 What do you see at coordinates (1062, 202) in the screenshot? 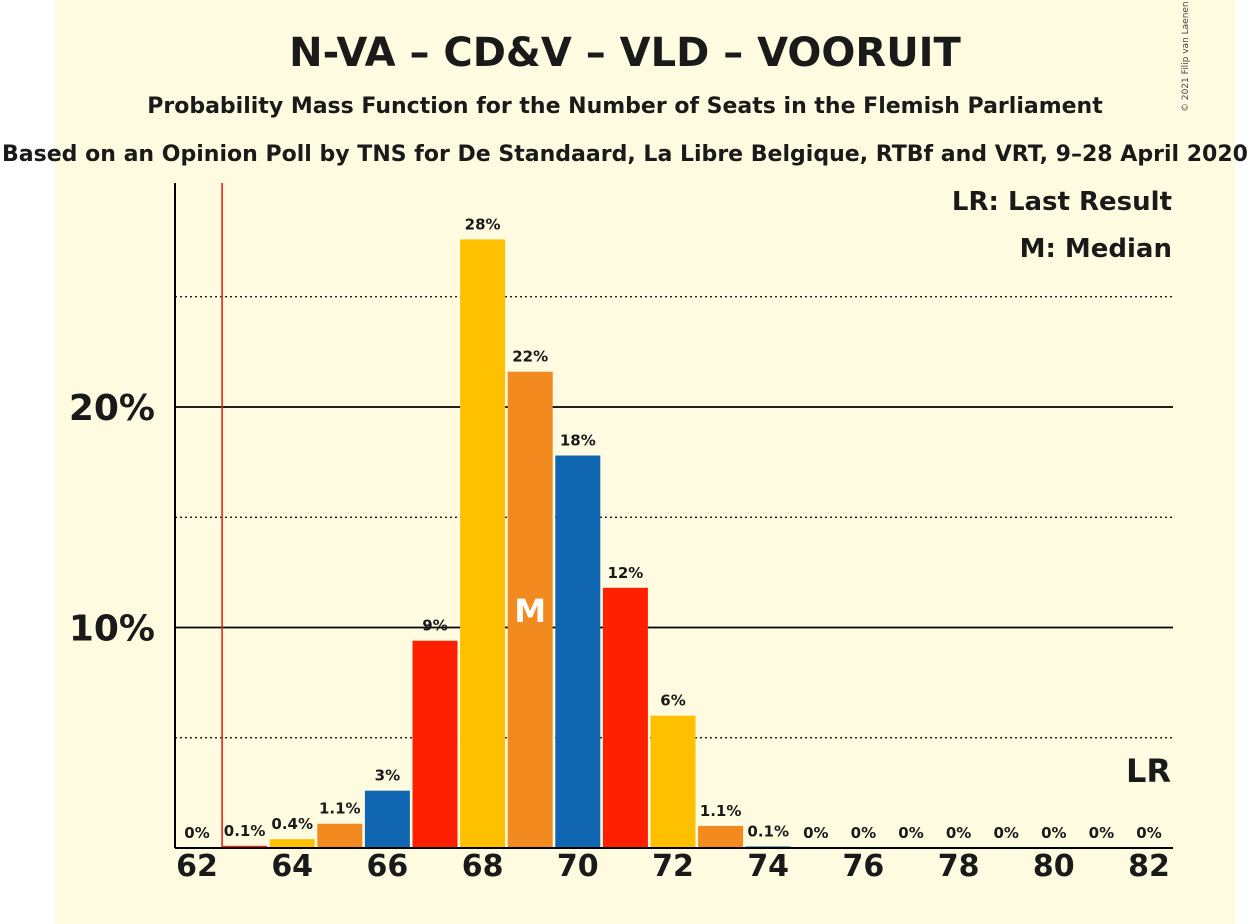
I see `legend-last-result: LR: Last Result` at bounding box center [1062, 202].